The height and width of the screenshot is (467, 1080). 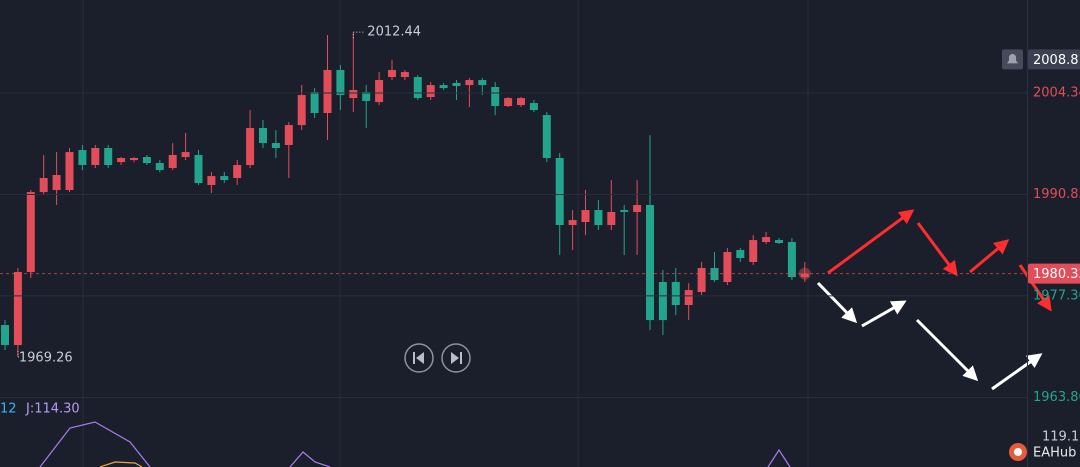 I want to click on prev-button, so click(x=419, y=358).